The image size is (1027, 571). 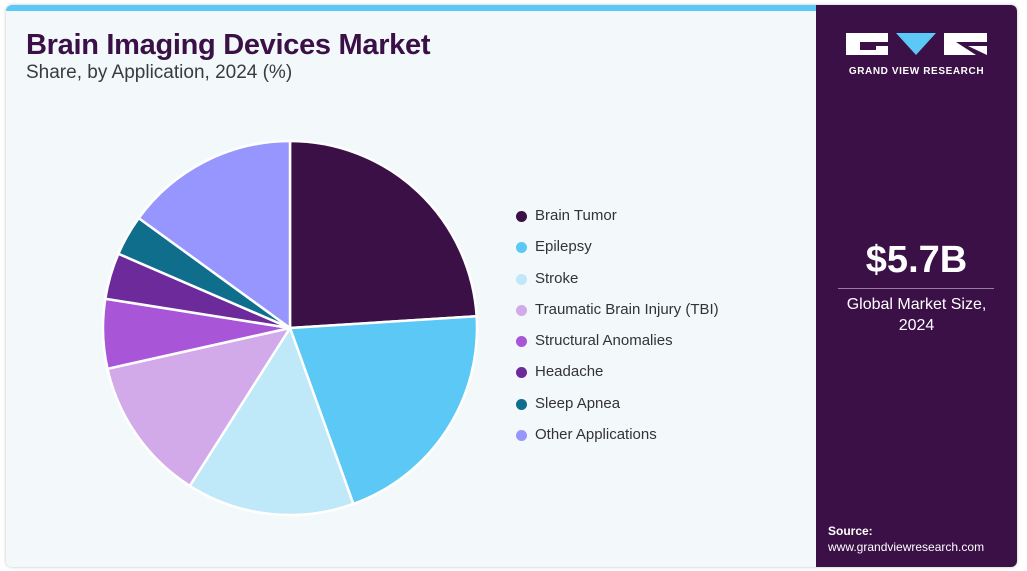 I want to click on legend-label: Headache, so click(x=569, y=372).